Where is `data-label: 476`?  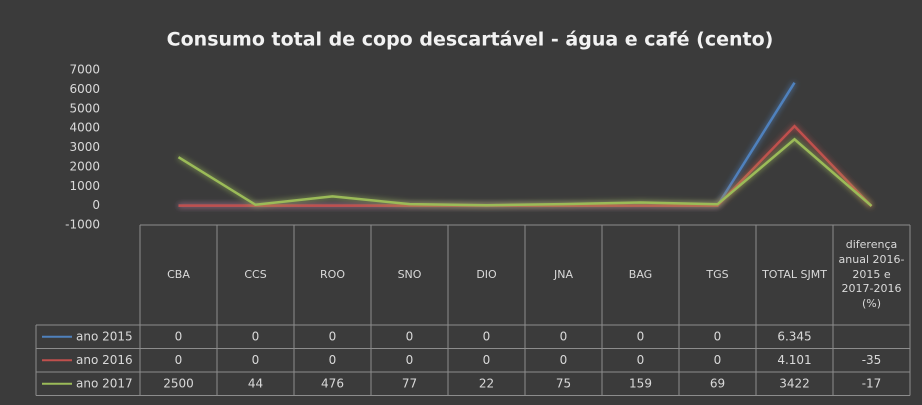 data-label: 476 is located at coordinates (332, 383).